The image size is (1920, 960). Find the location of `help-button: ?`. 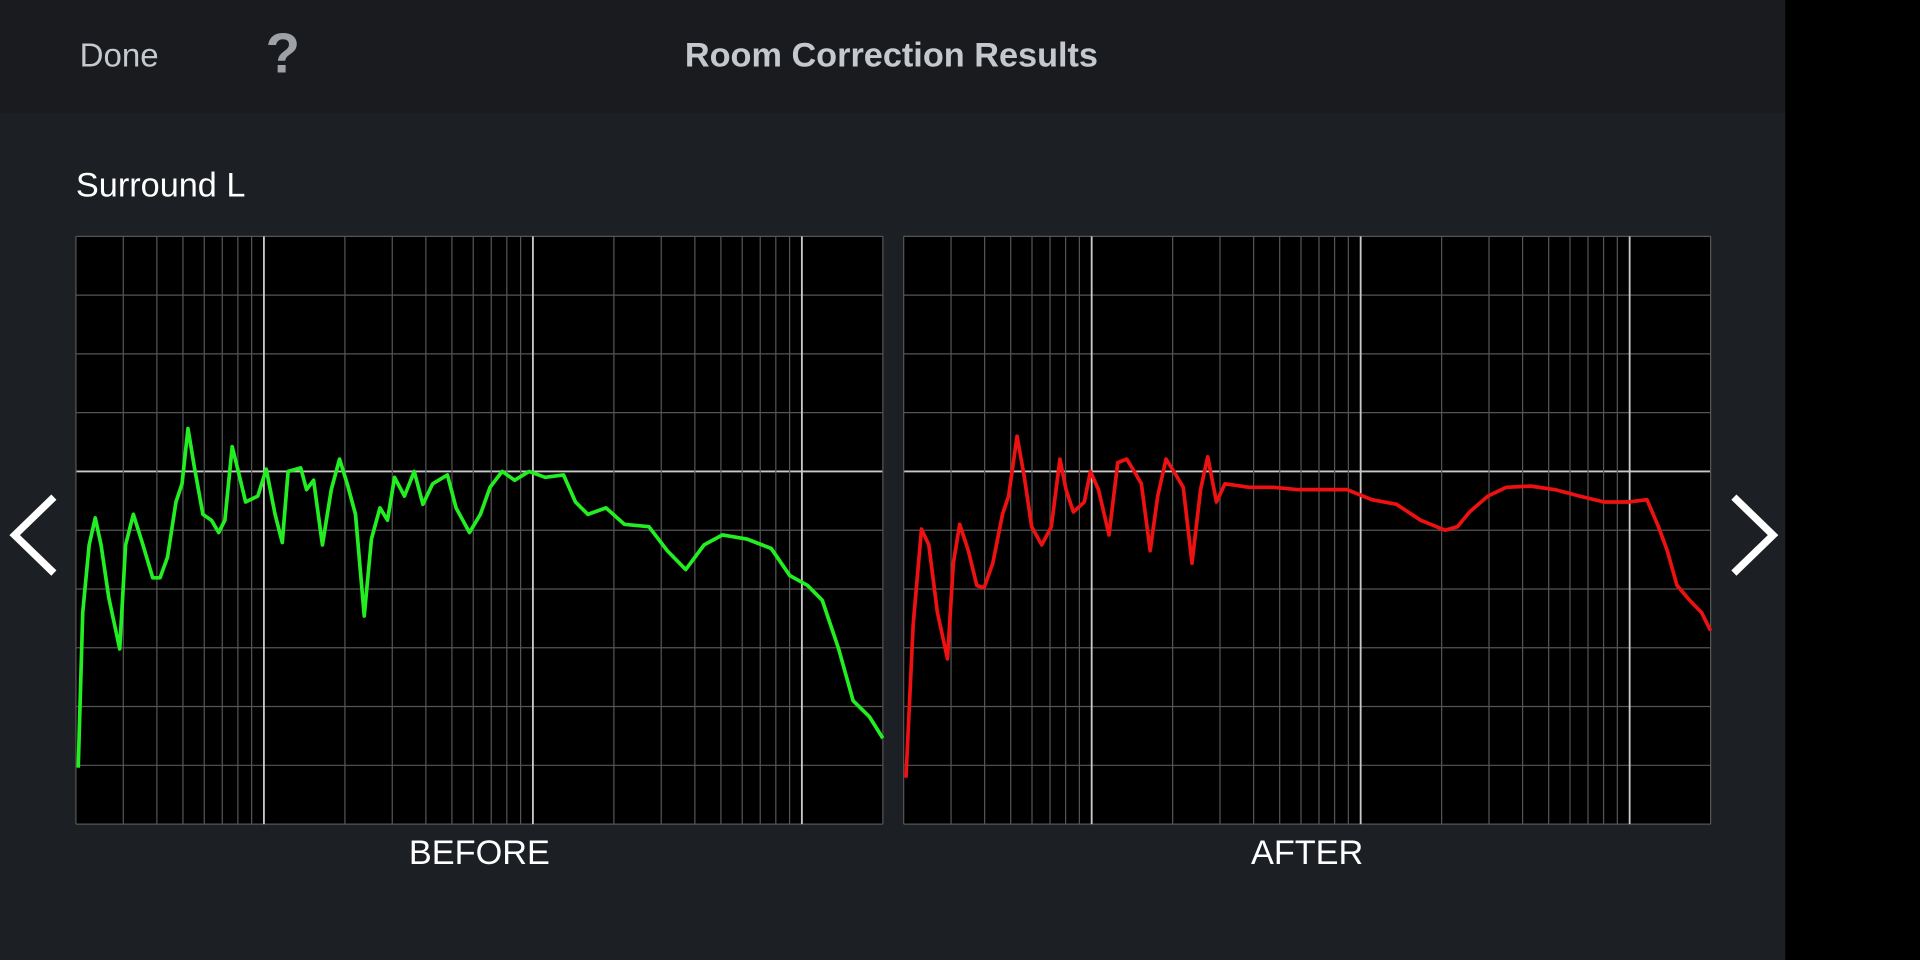

help-button: ? is located at coordinates (283, 52).